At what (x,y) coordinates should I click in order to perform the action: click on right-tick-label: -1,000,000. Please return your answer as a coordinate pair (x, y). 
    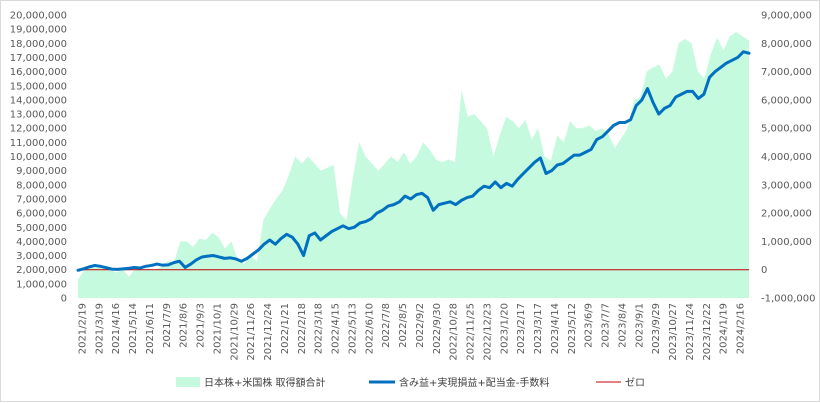
    Looking at the image, I should click on (788, 299).